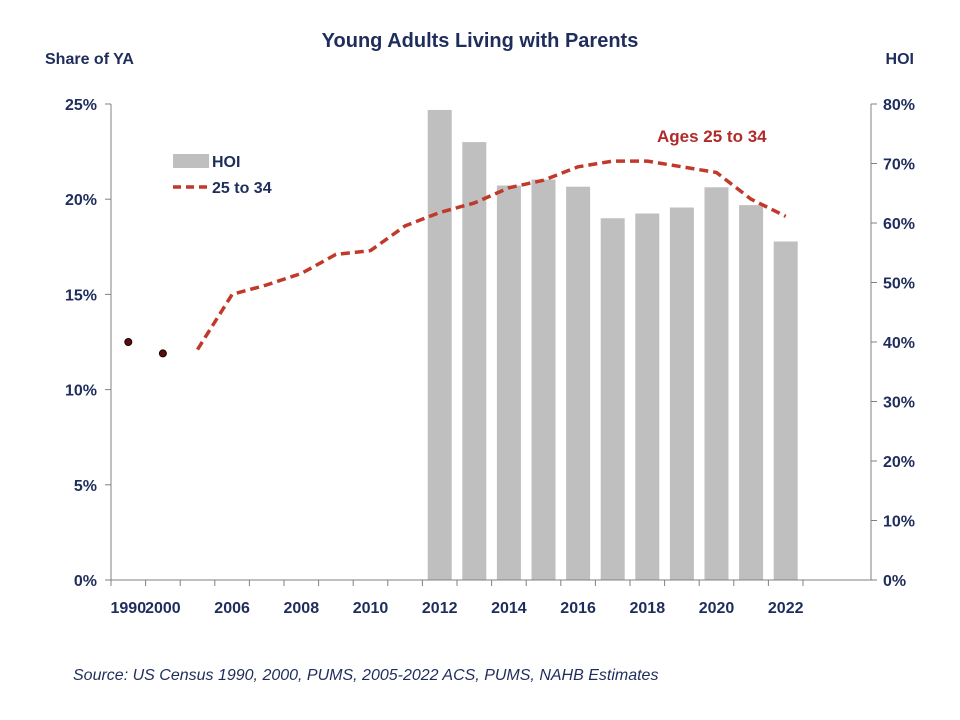  I want to click on left-tick-label: 5%, so click(85, 486).